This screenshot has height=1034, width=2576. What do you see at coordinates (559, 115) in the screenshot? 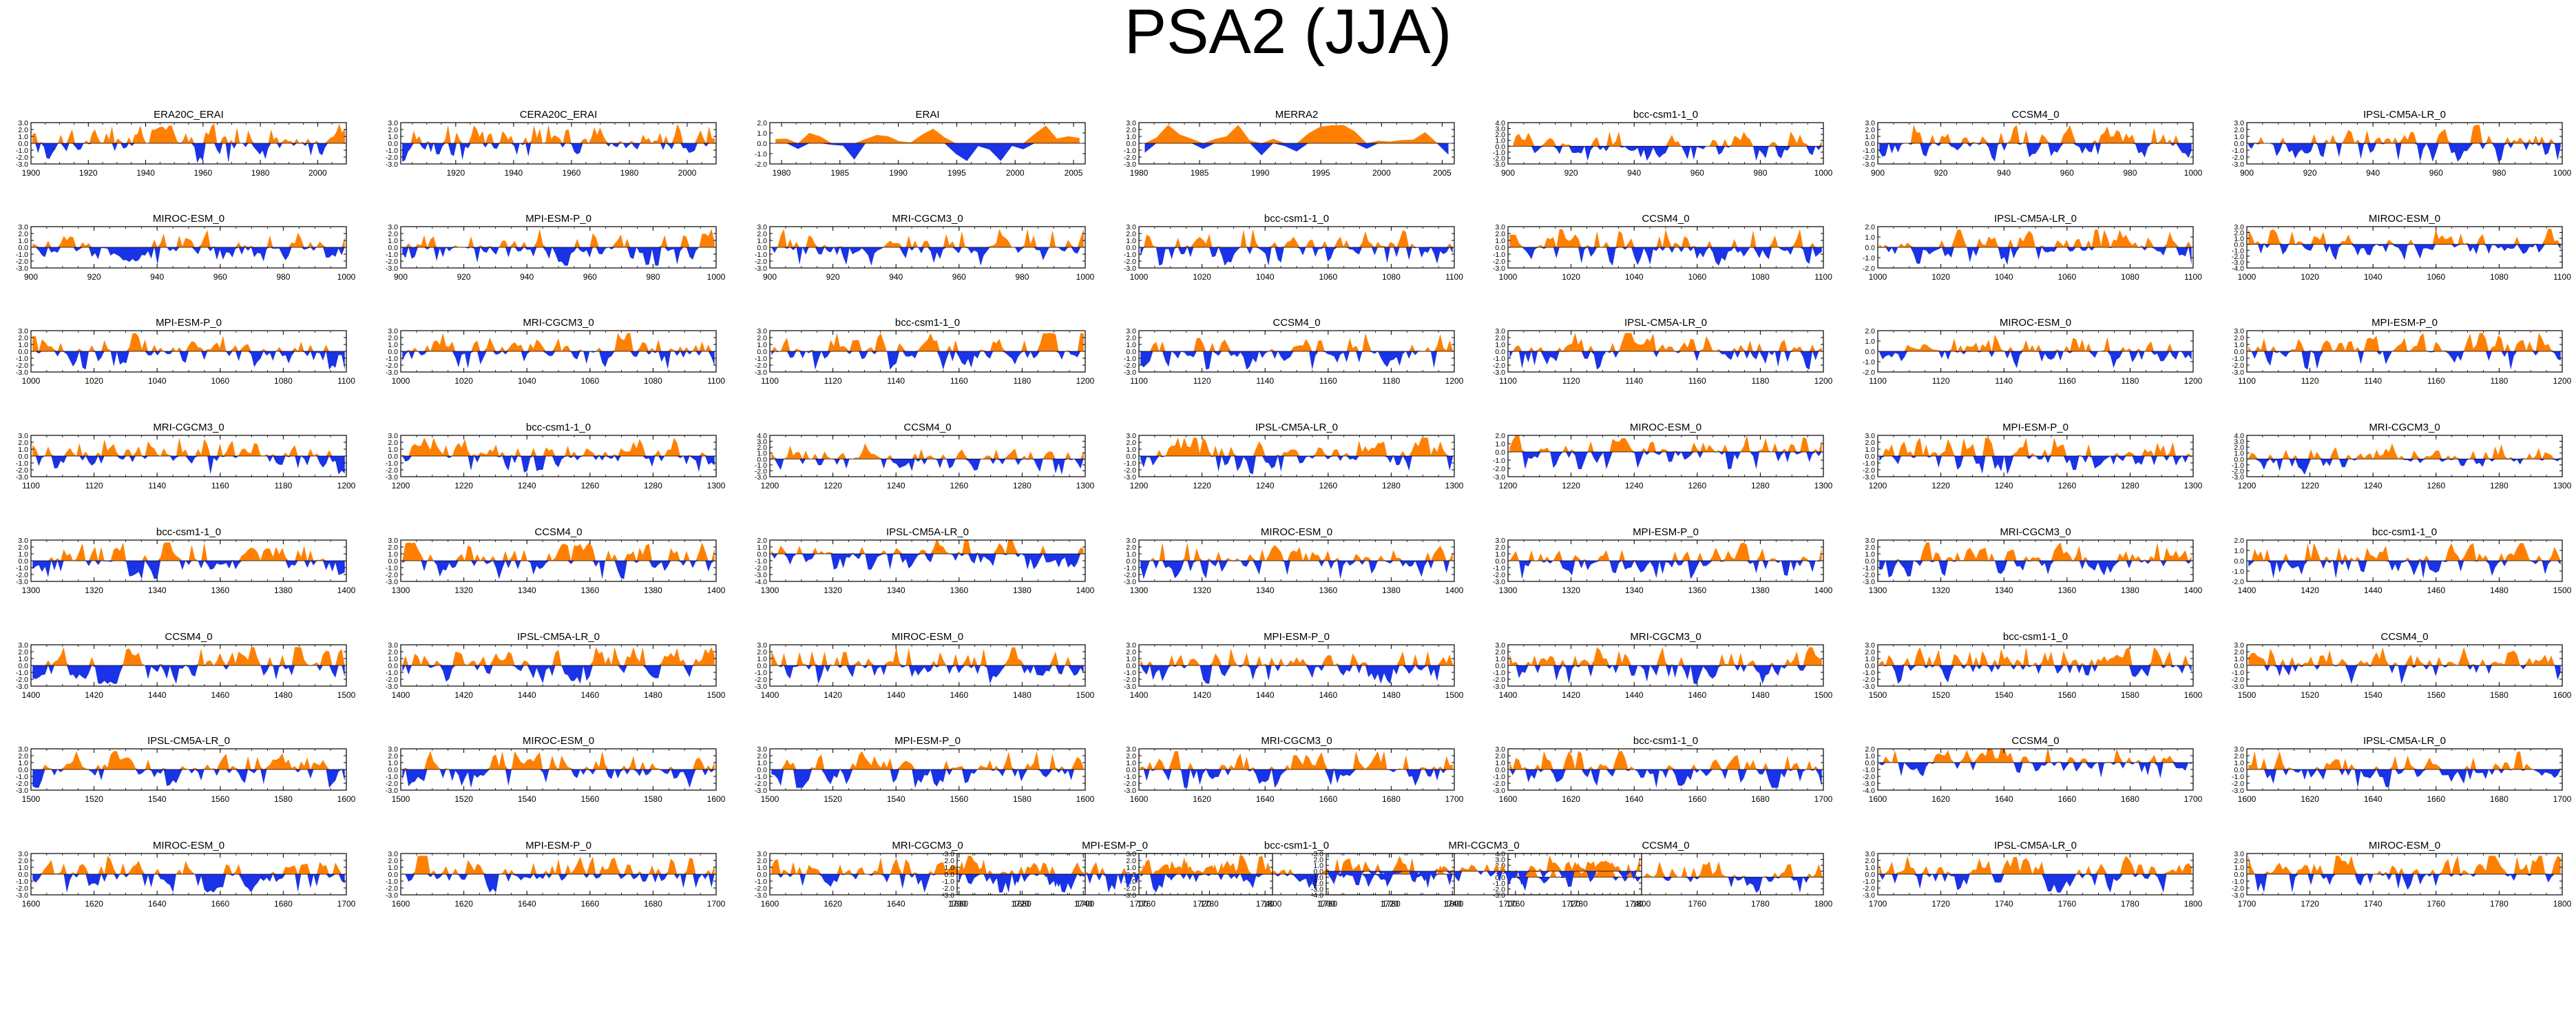
I see `panel-title: CERA20C_ERAI` at bounding box center [559, 115].